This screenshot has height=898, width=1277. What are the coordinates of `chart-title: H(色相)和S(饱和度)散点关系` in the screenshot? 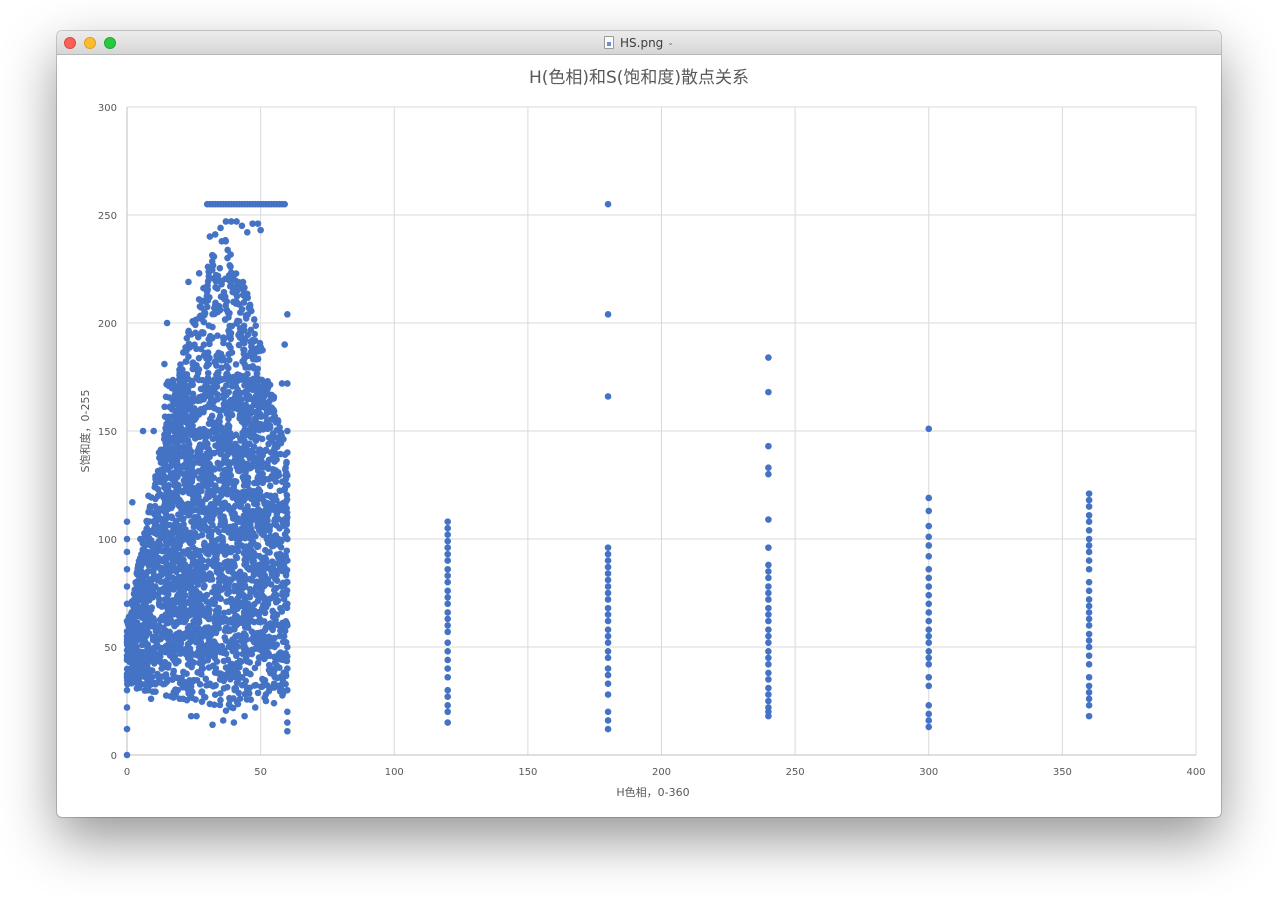 It's located at (639, 78).